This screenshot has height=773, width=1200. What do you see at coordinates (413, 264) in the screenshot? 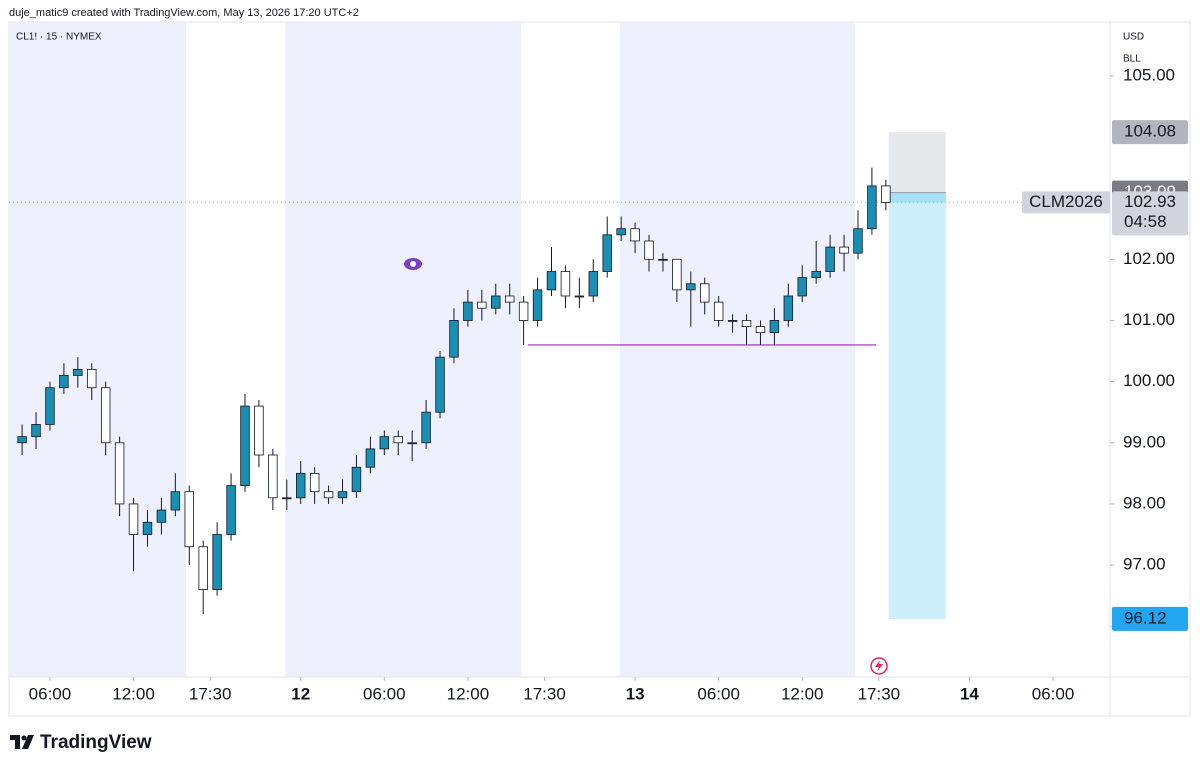
I see `eye-icon` at bounding box center [413, 264].